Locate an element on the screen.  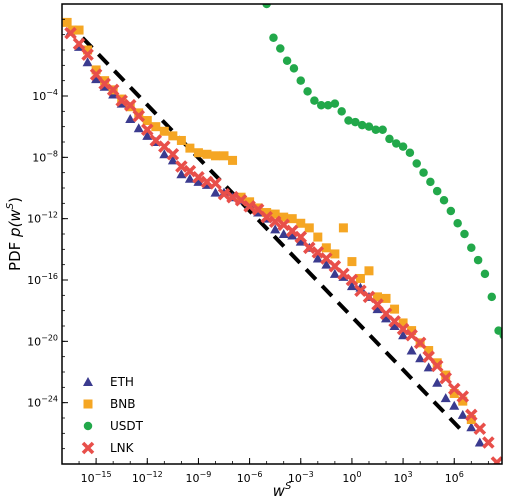
legend-item-usdt: USDT is located at coordinates (113, 426).